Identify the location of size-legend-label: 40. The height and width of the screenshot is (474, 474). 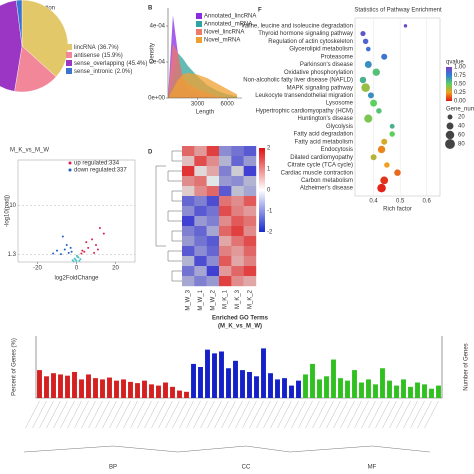
(461, 127).